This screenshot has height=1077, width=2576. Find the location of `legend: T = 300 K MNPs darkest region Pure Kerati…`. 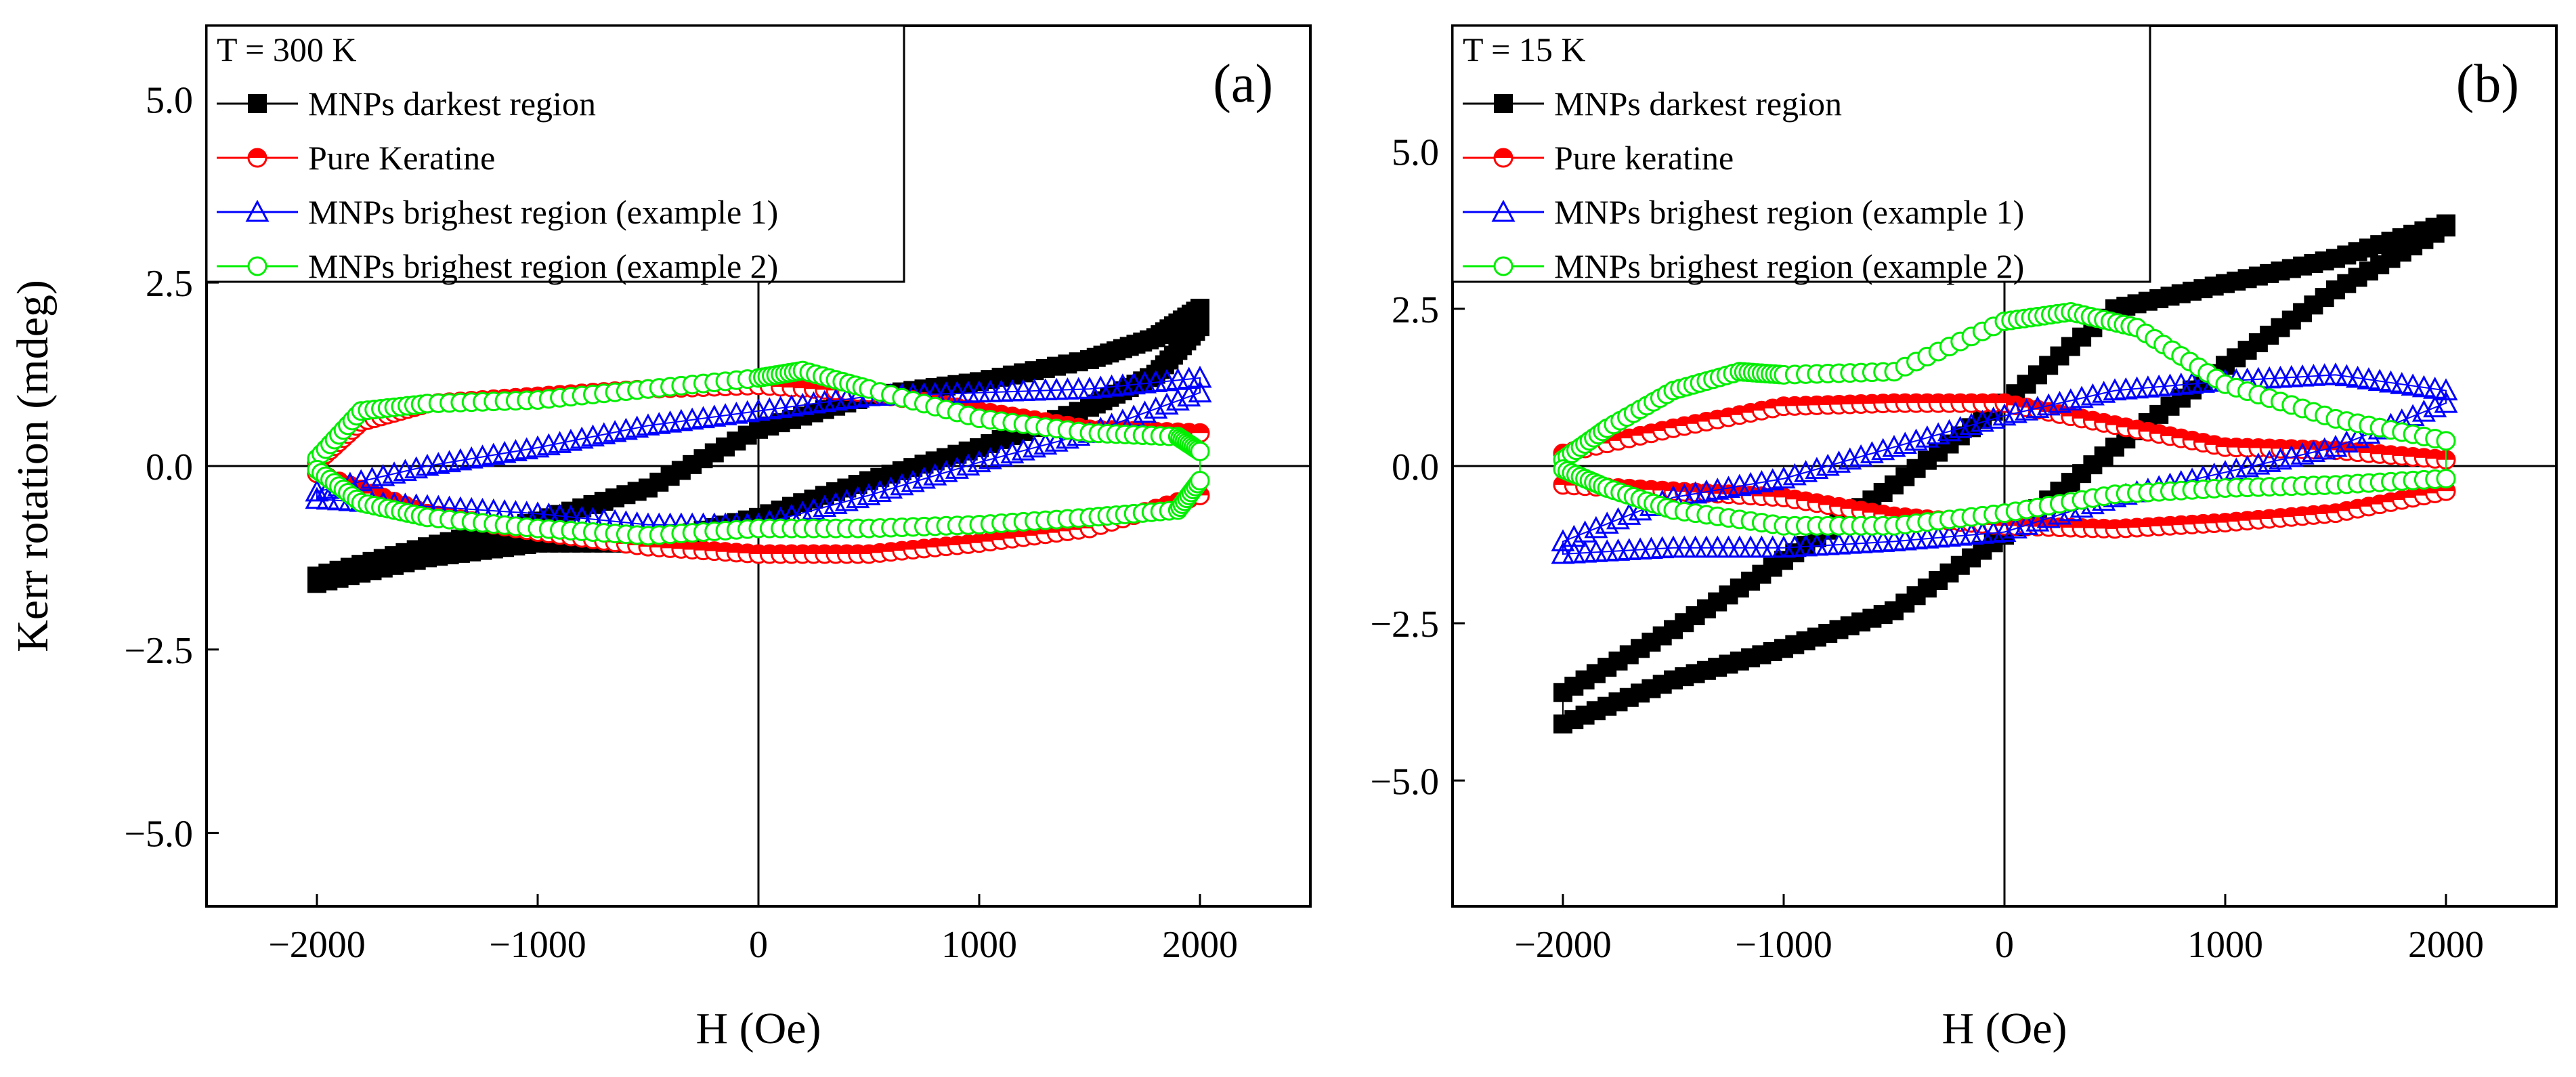

legend: T = 300 K MNPs darkest region Pure Kerati… is located at coordinates (555, 154).